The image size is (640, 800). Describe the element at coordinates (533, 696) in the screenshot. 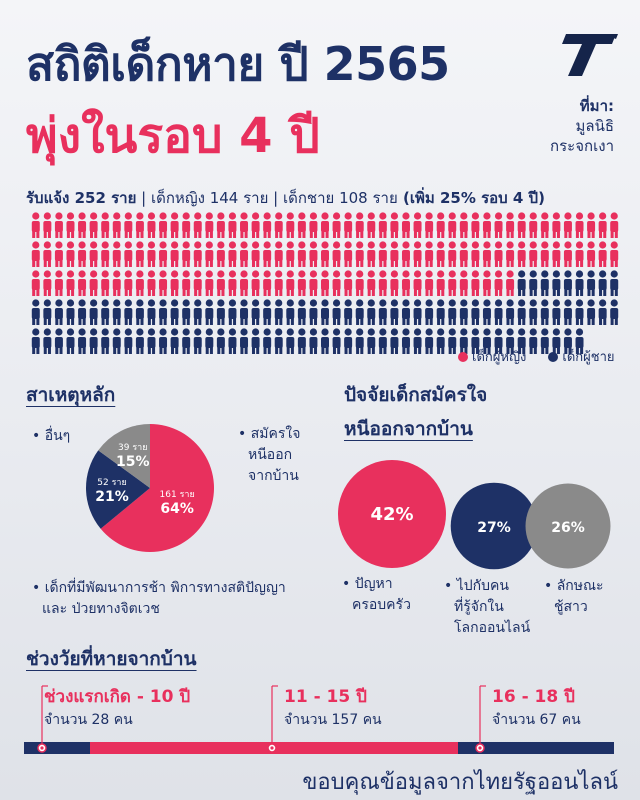

I see `timeline-range-label: 16 - 18 ปี` at that location.